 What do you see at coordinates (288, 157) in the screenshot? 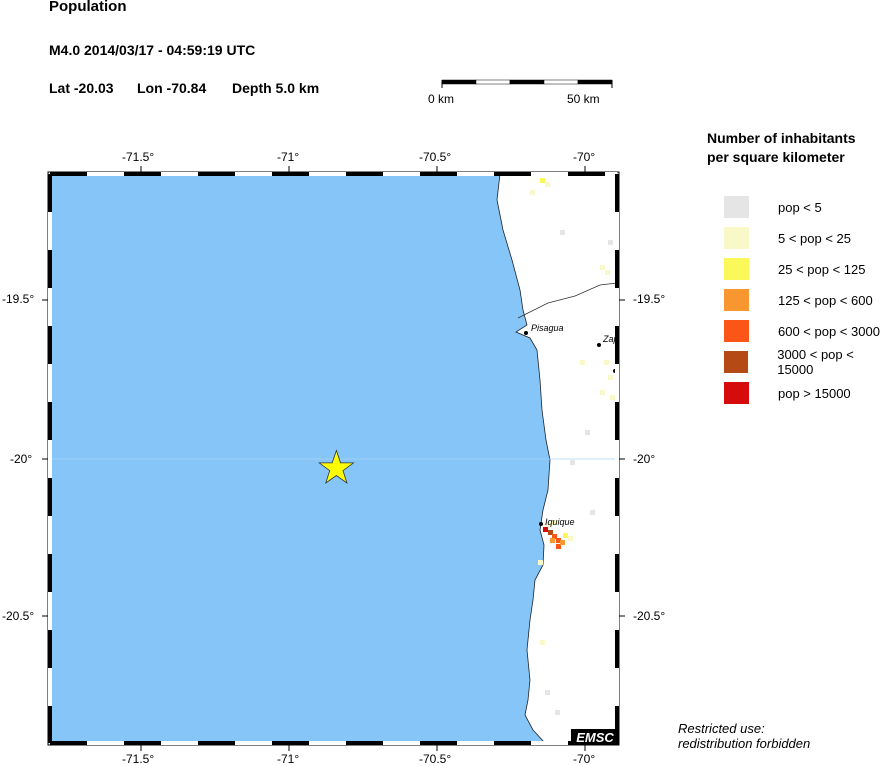
I see `lon-tick-top: -71°` at bounding box center [288, 157].